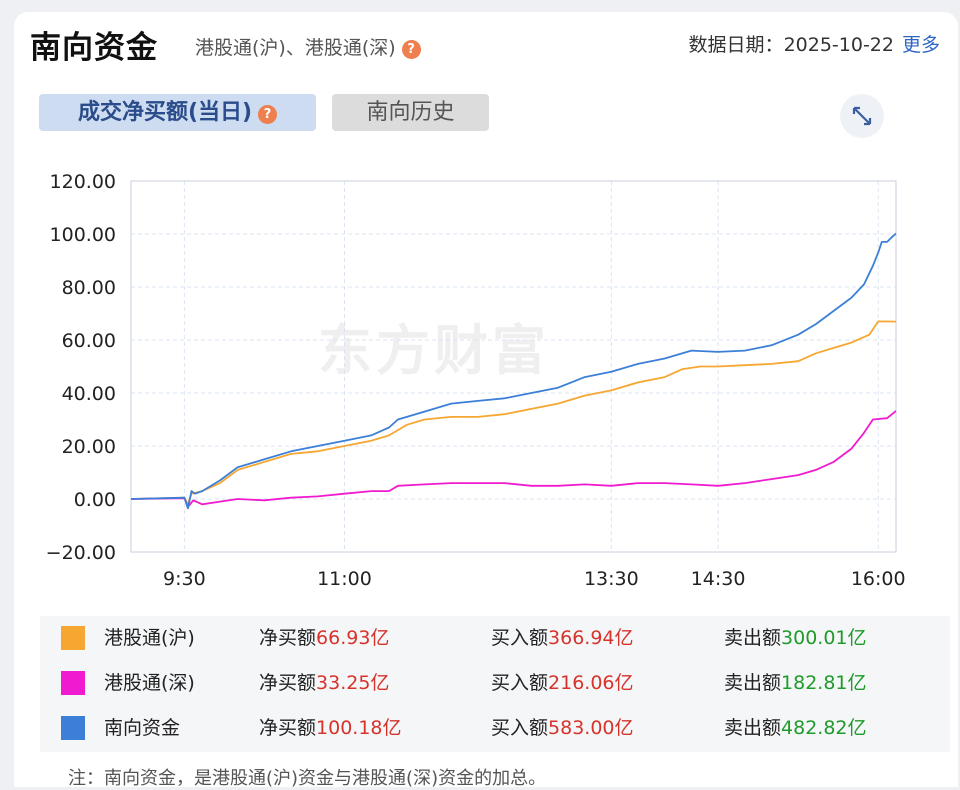 The width and height of the screenshot is (960, 790). I want to click on sell-value: 300.01亿, so click(824, 638).